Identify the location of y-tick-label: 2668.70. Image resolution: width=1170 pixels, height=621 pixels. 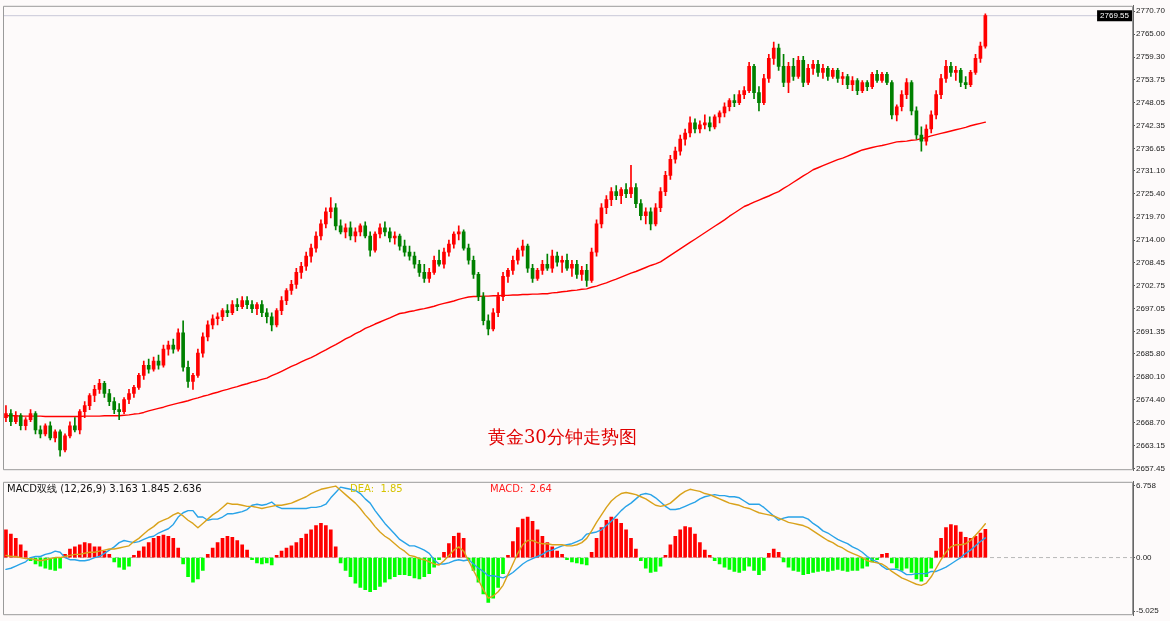
(1151, 423).